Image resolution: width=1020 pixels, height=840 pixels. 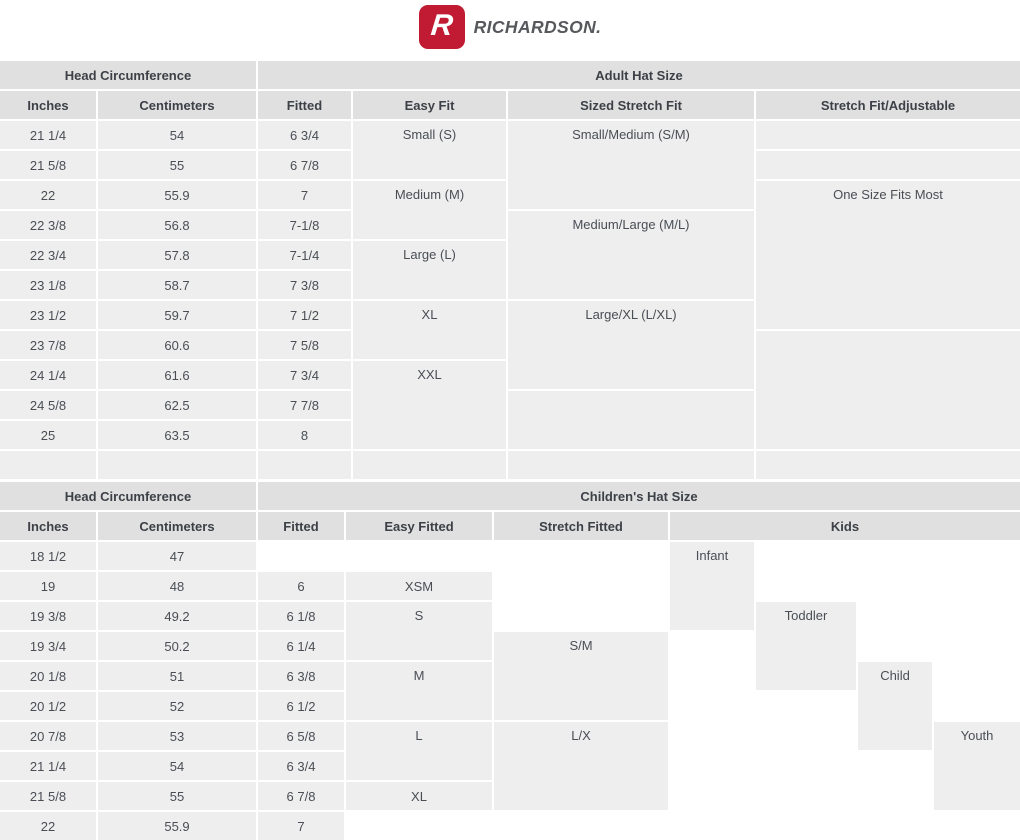 What do you see at coordinates (48, 405) in the screenshot?
I see `size-cell: 24 5/8` at bounding box center [48, 405].